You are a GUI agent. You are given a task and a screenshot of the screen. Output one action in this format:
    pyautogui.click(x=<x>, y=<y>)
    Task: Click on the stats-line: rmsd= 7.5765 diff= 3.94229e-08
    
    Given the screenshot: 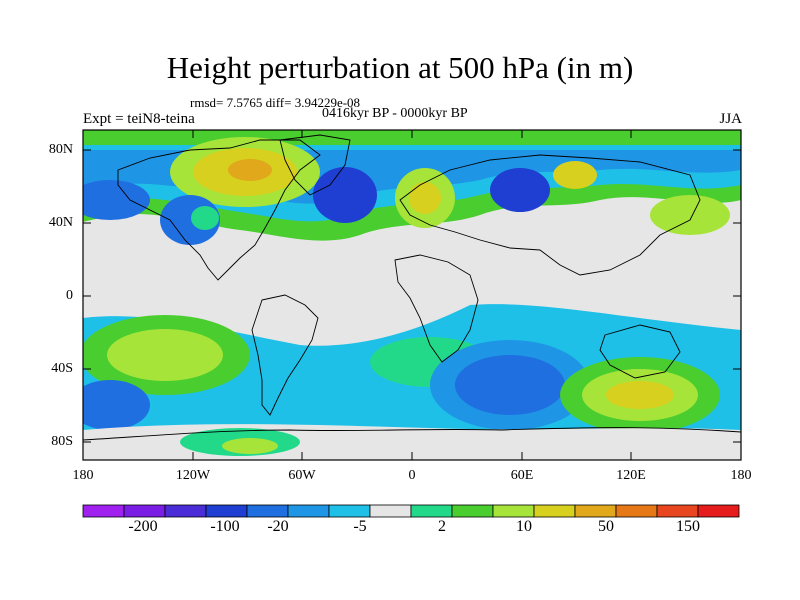 What is the action you would take?
    pyautogui.click(x=275, y=102)
    